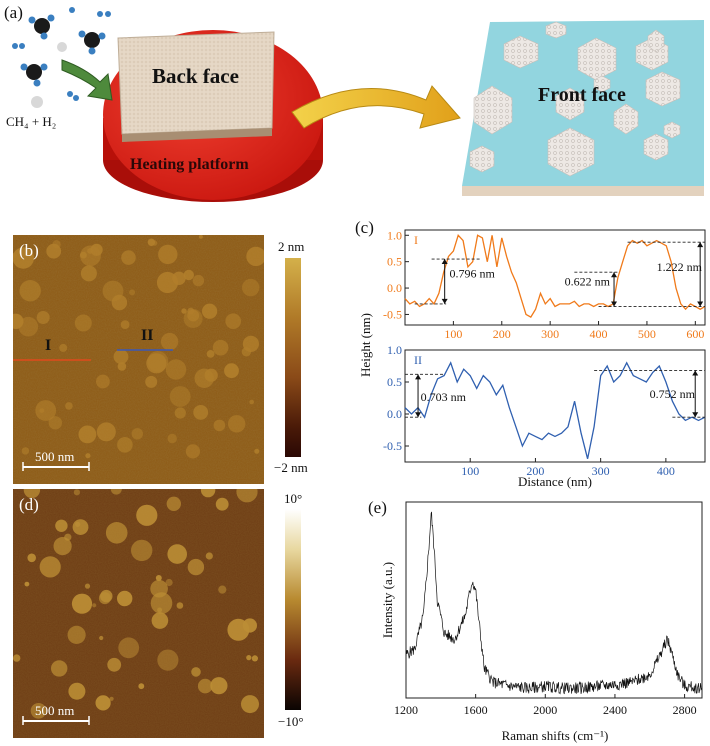  I want to click on colorbar-height, so click(293, 357).